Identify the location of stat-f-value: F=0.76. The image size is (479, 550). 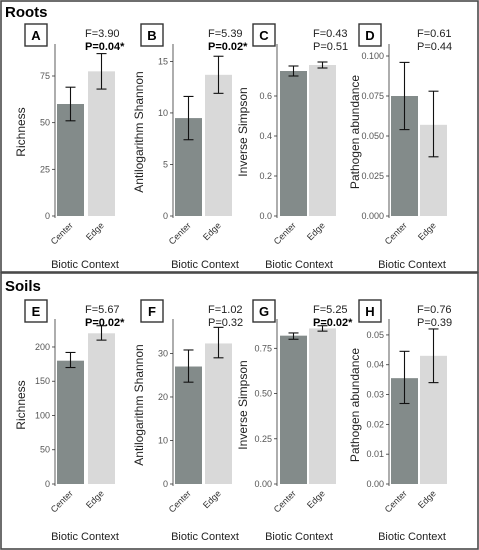
(434, 310).